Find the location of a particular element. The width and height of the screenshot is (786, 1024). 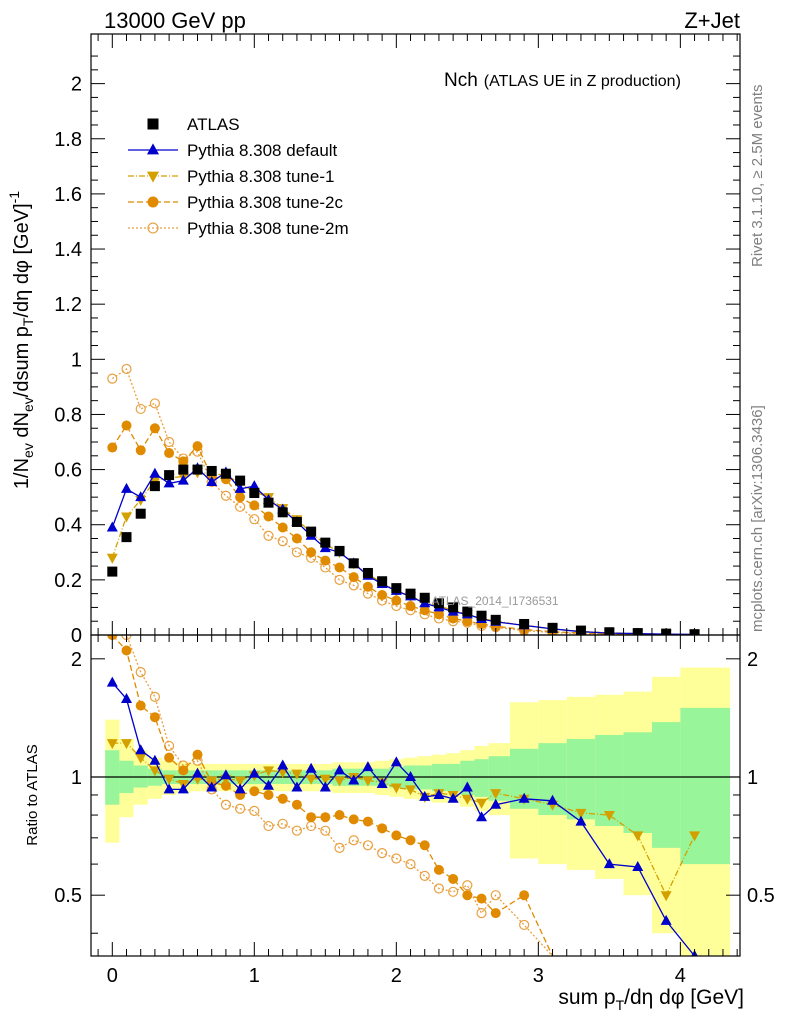

ratio-y-tick-label-right: 1 is located at coordinates (752, 778).